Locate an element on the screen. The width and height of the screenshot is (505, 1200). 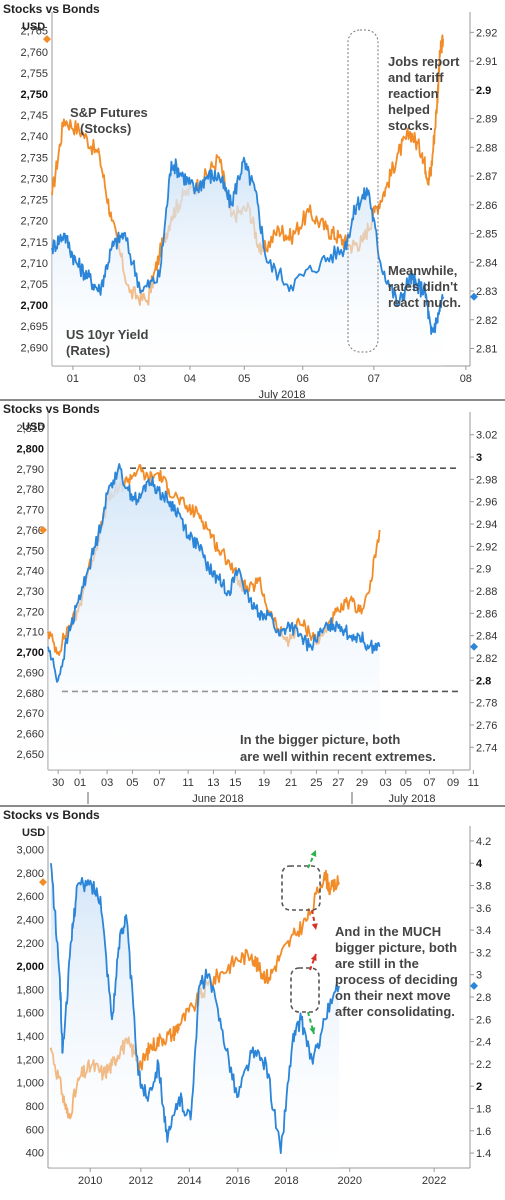
x-tick-label: 2022 is located at coordinates (434, 1181).